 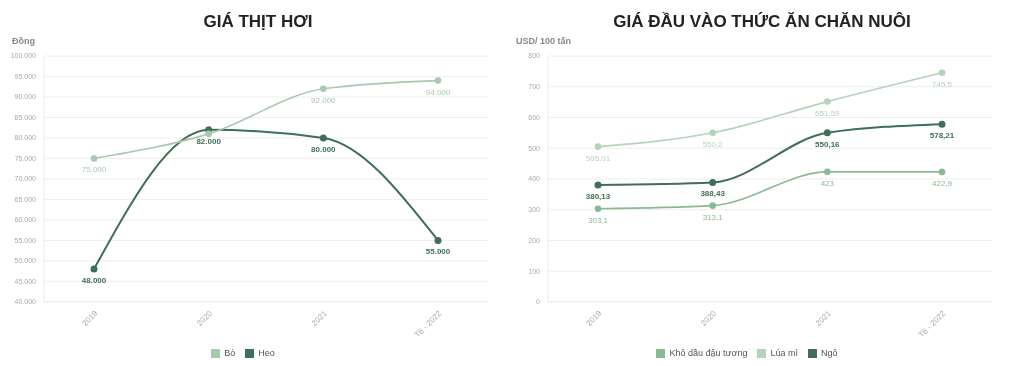 I want to click on data-label: 94.000, so click(x=438, y=92).